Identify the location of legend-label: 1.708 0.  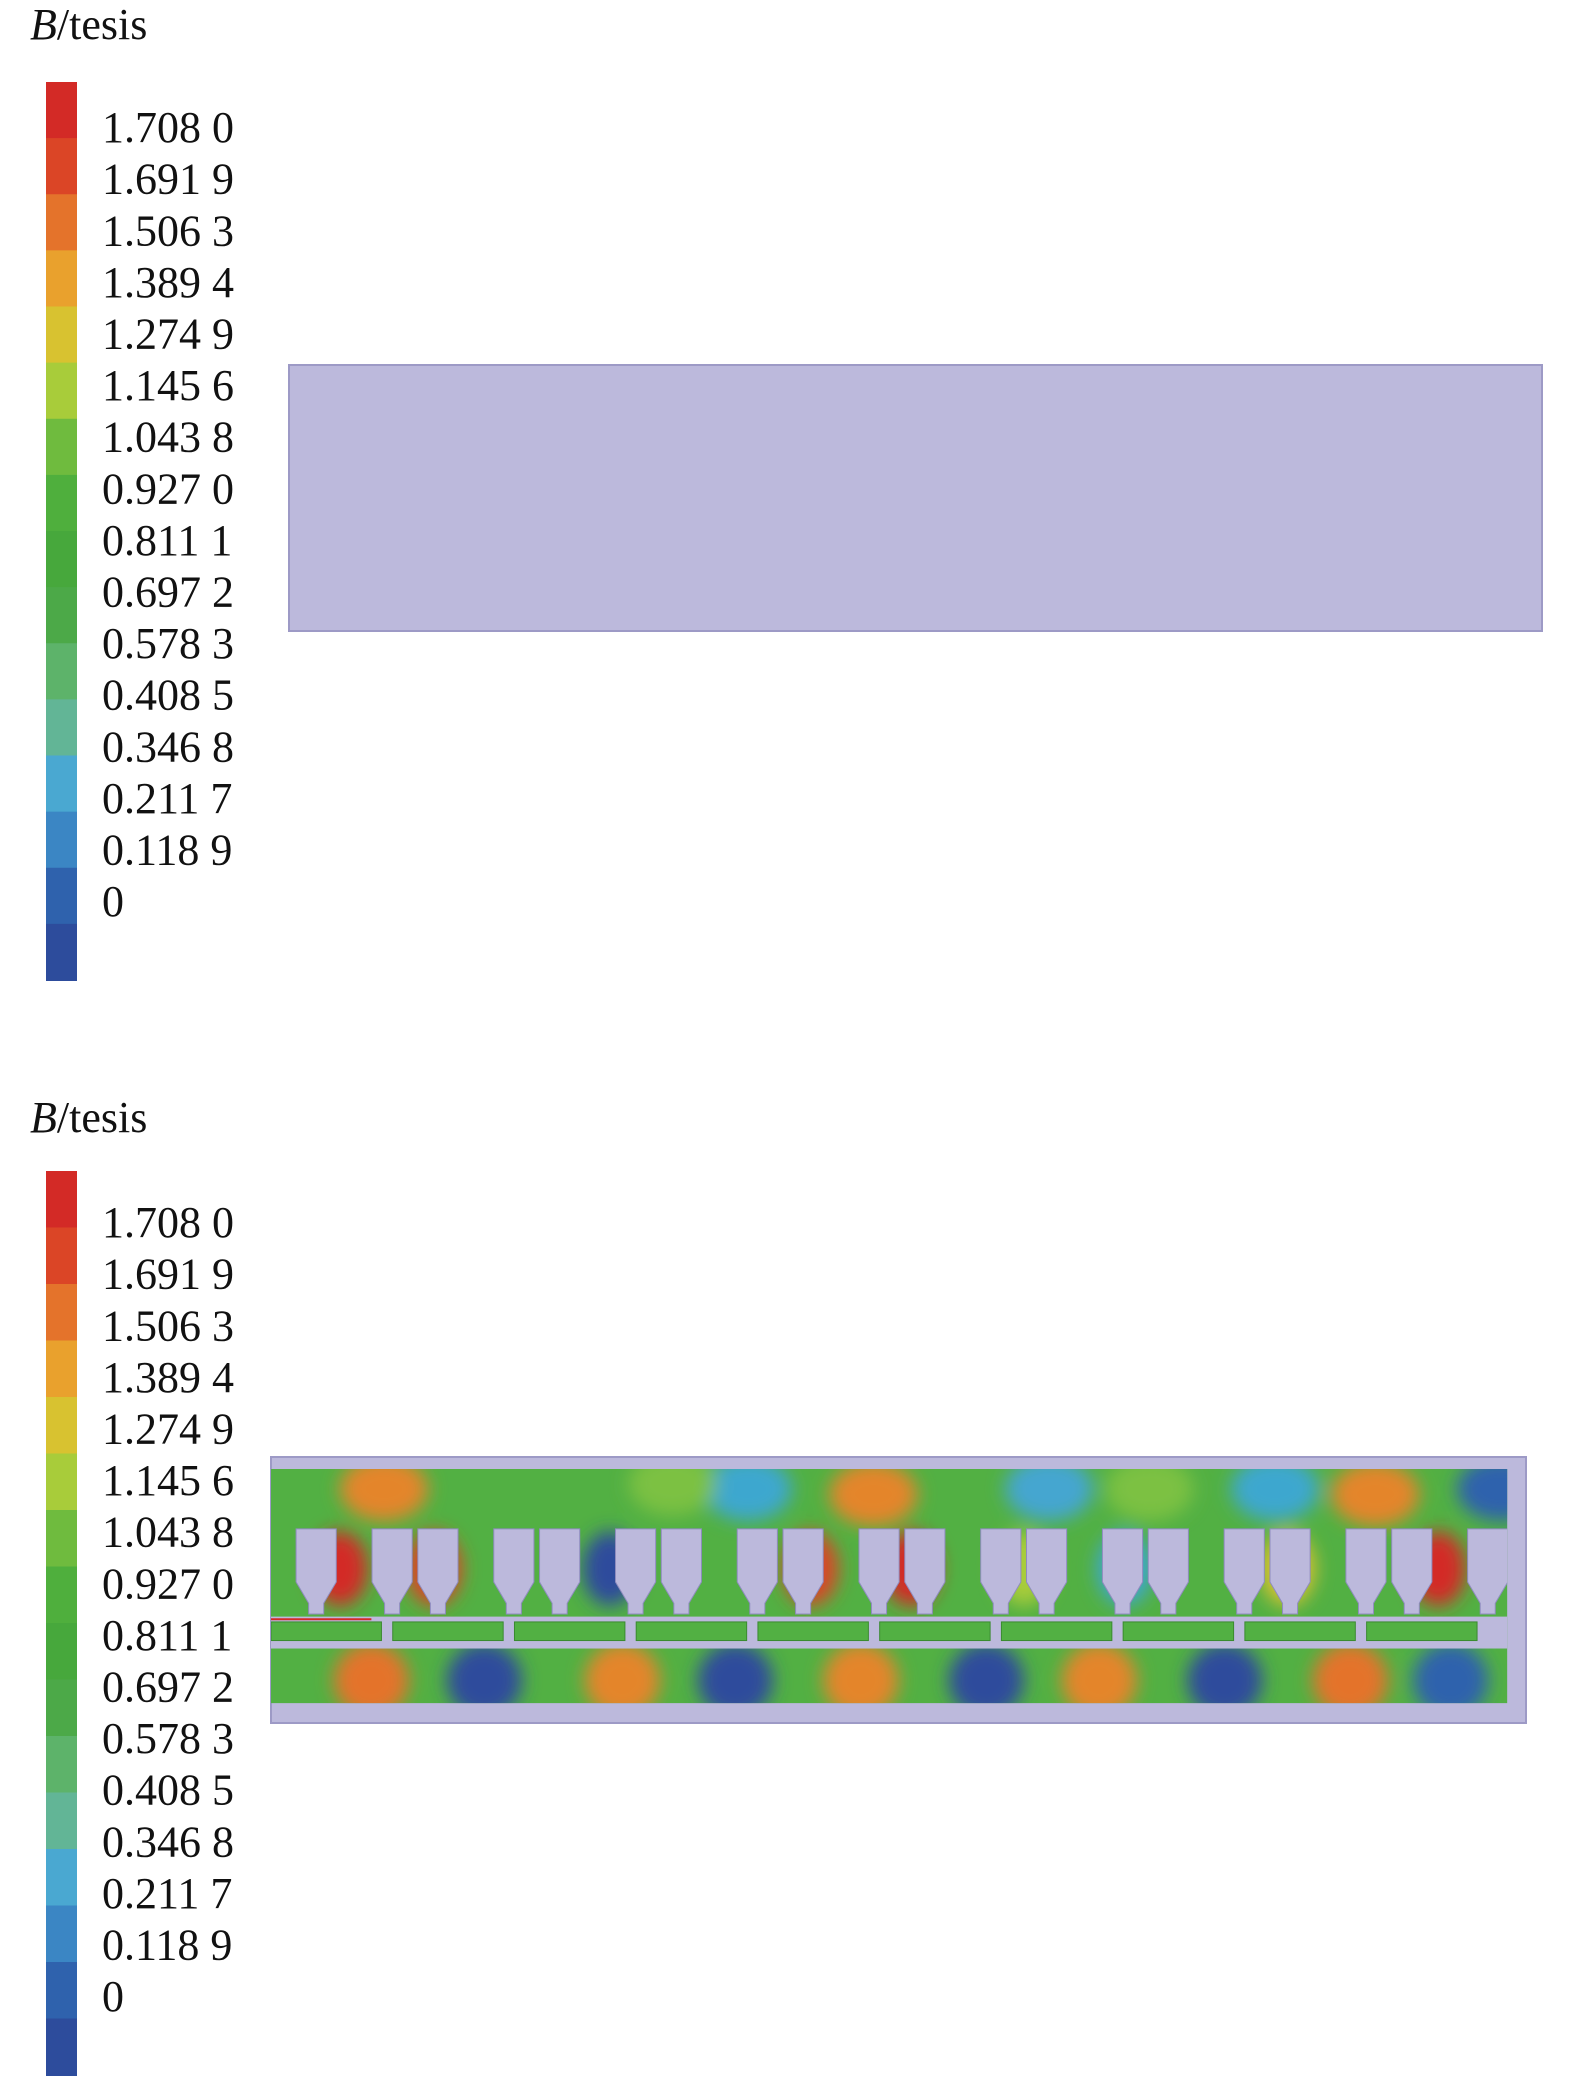
(168, 127).